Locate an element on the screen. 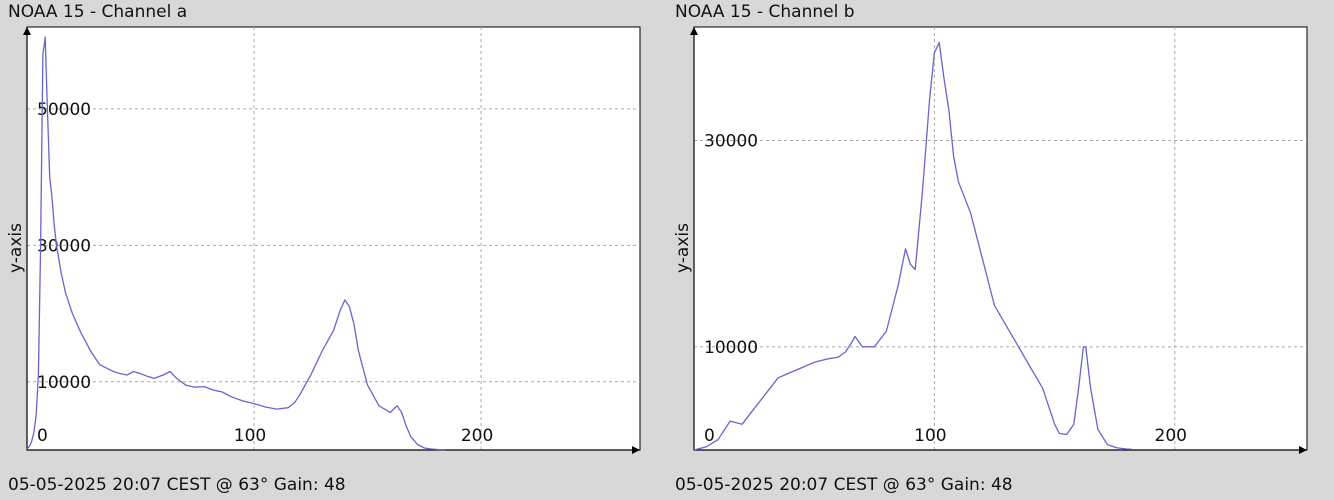 The image size is (1334, 500). chart-title: NOAA 15 - Channel b is located at coordinates (765, 12).